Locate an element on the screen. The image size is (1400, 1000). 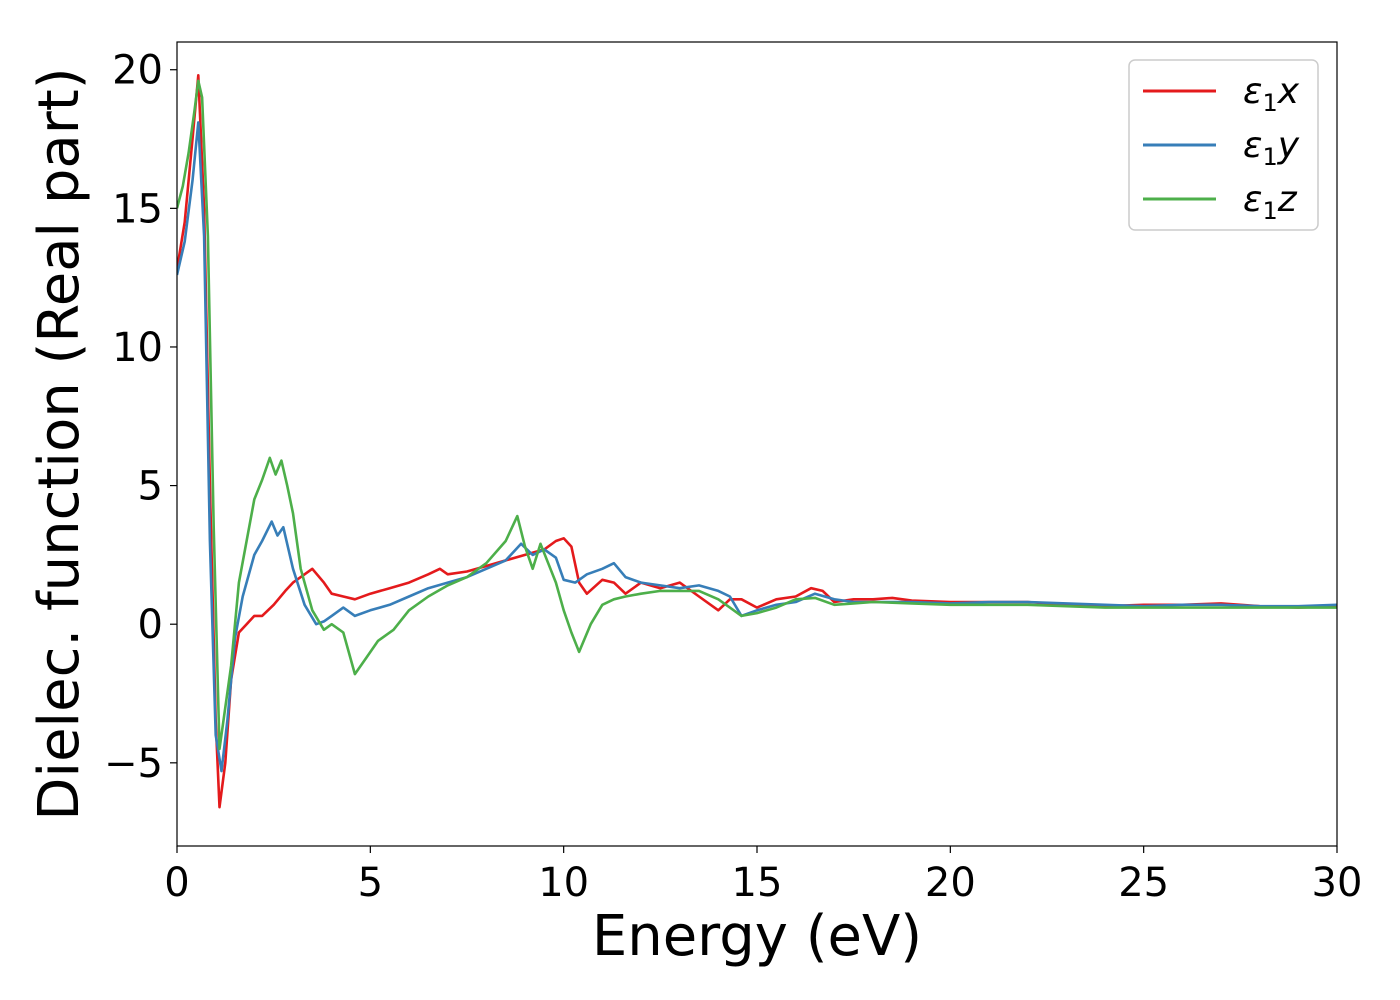
x-tick-label: 5 is located at coordinates (370, 883).